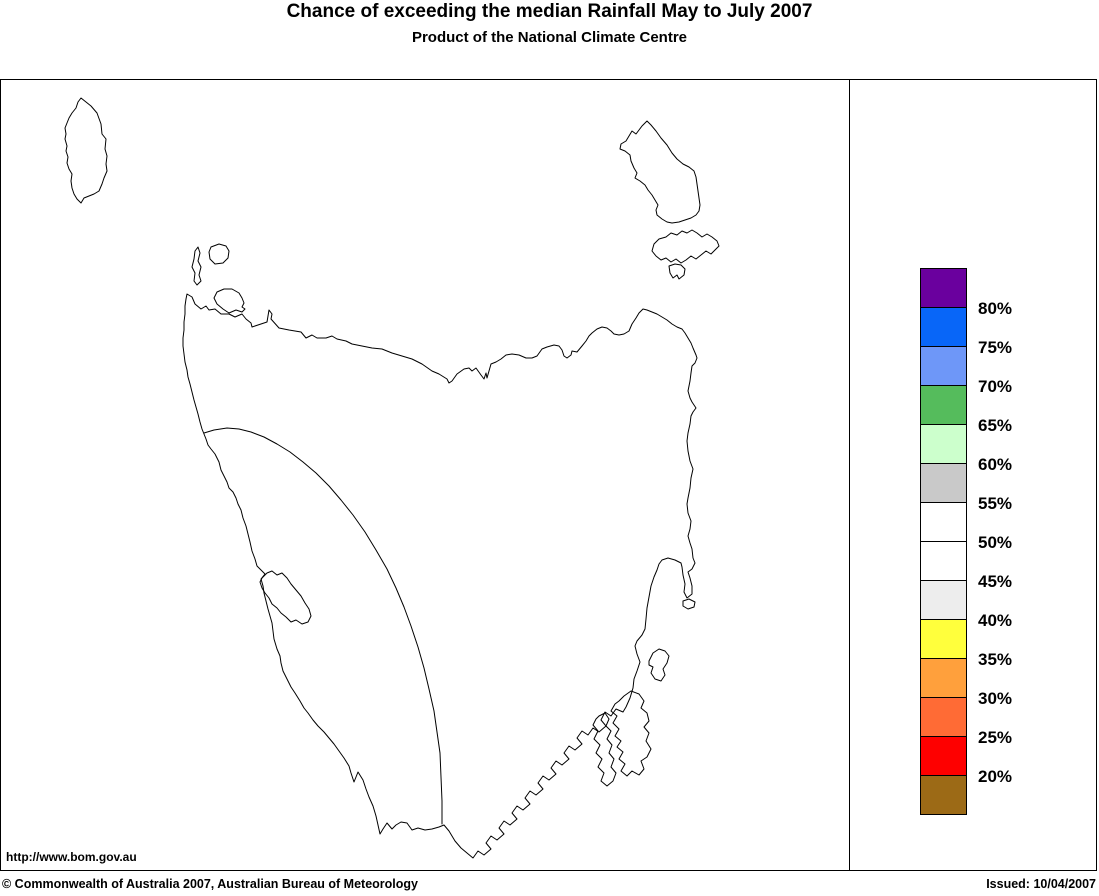  What do you see at coordinates (995, 347) in the screenshot?
I see `legend-label: 75%` at bounding box center [995, 347].